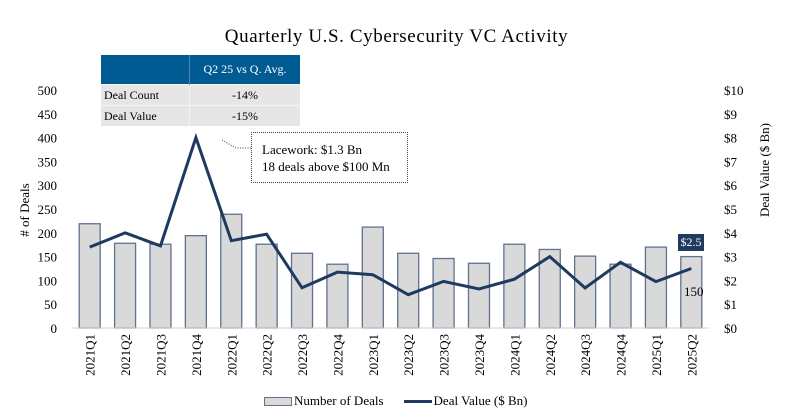 The height and width of the screenshot is (414, 793). What do you see at coordinates (160, 286) in the screenshot?
I see `bar-2021Q3` at bounding box center [160, 286].